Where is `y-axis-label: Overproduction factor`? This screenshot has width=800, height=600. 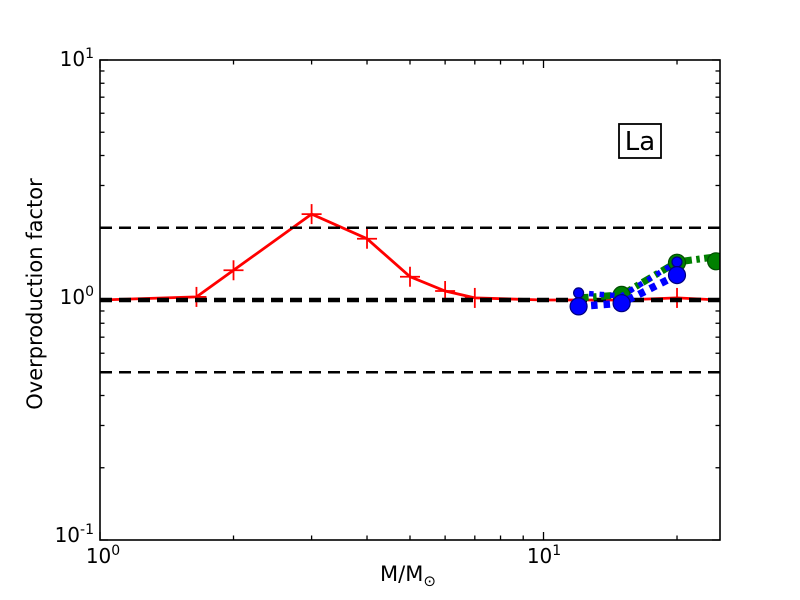 y-axis-label: Overproduction factor is located at coordinates (35, 294).